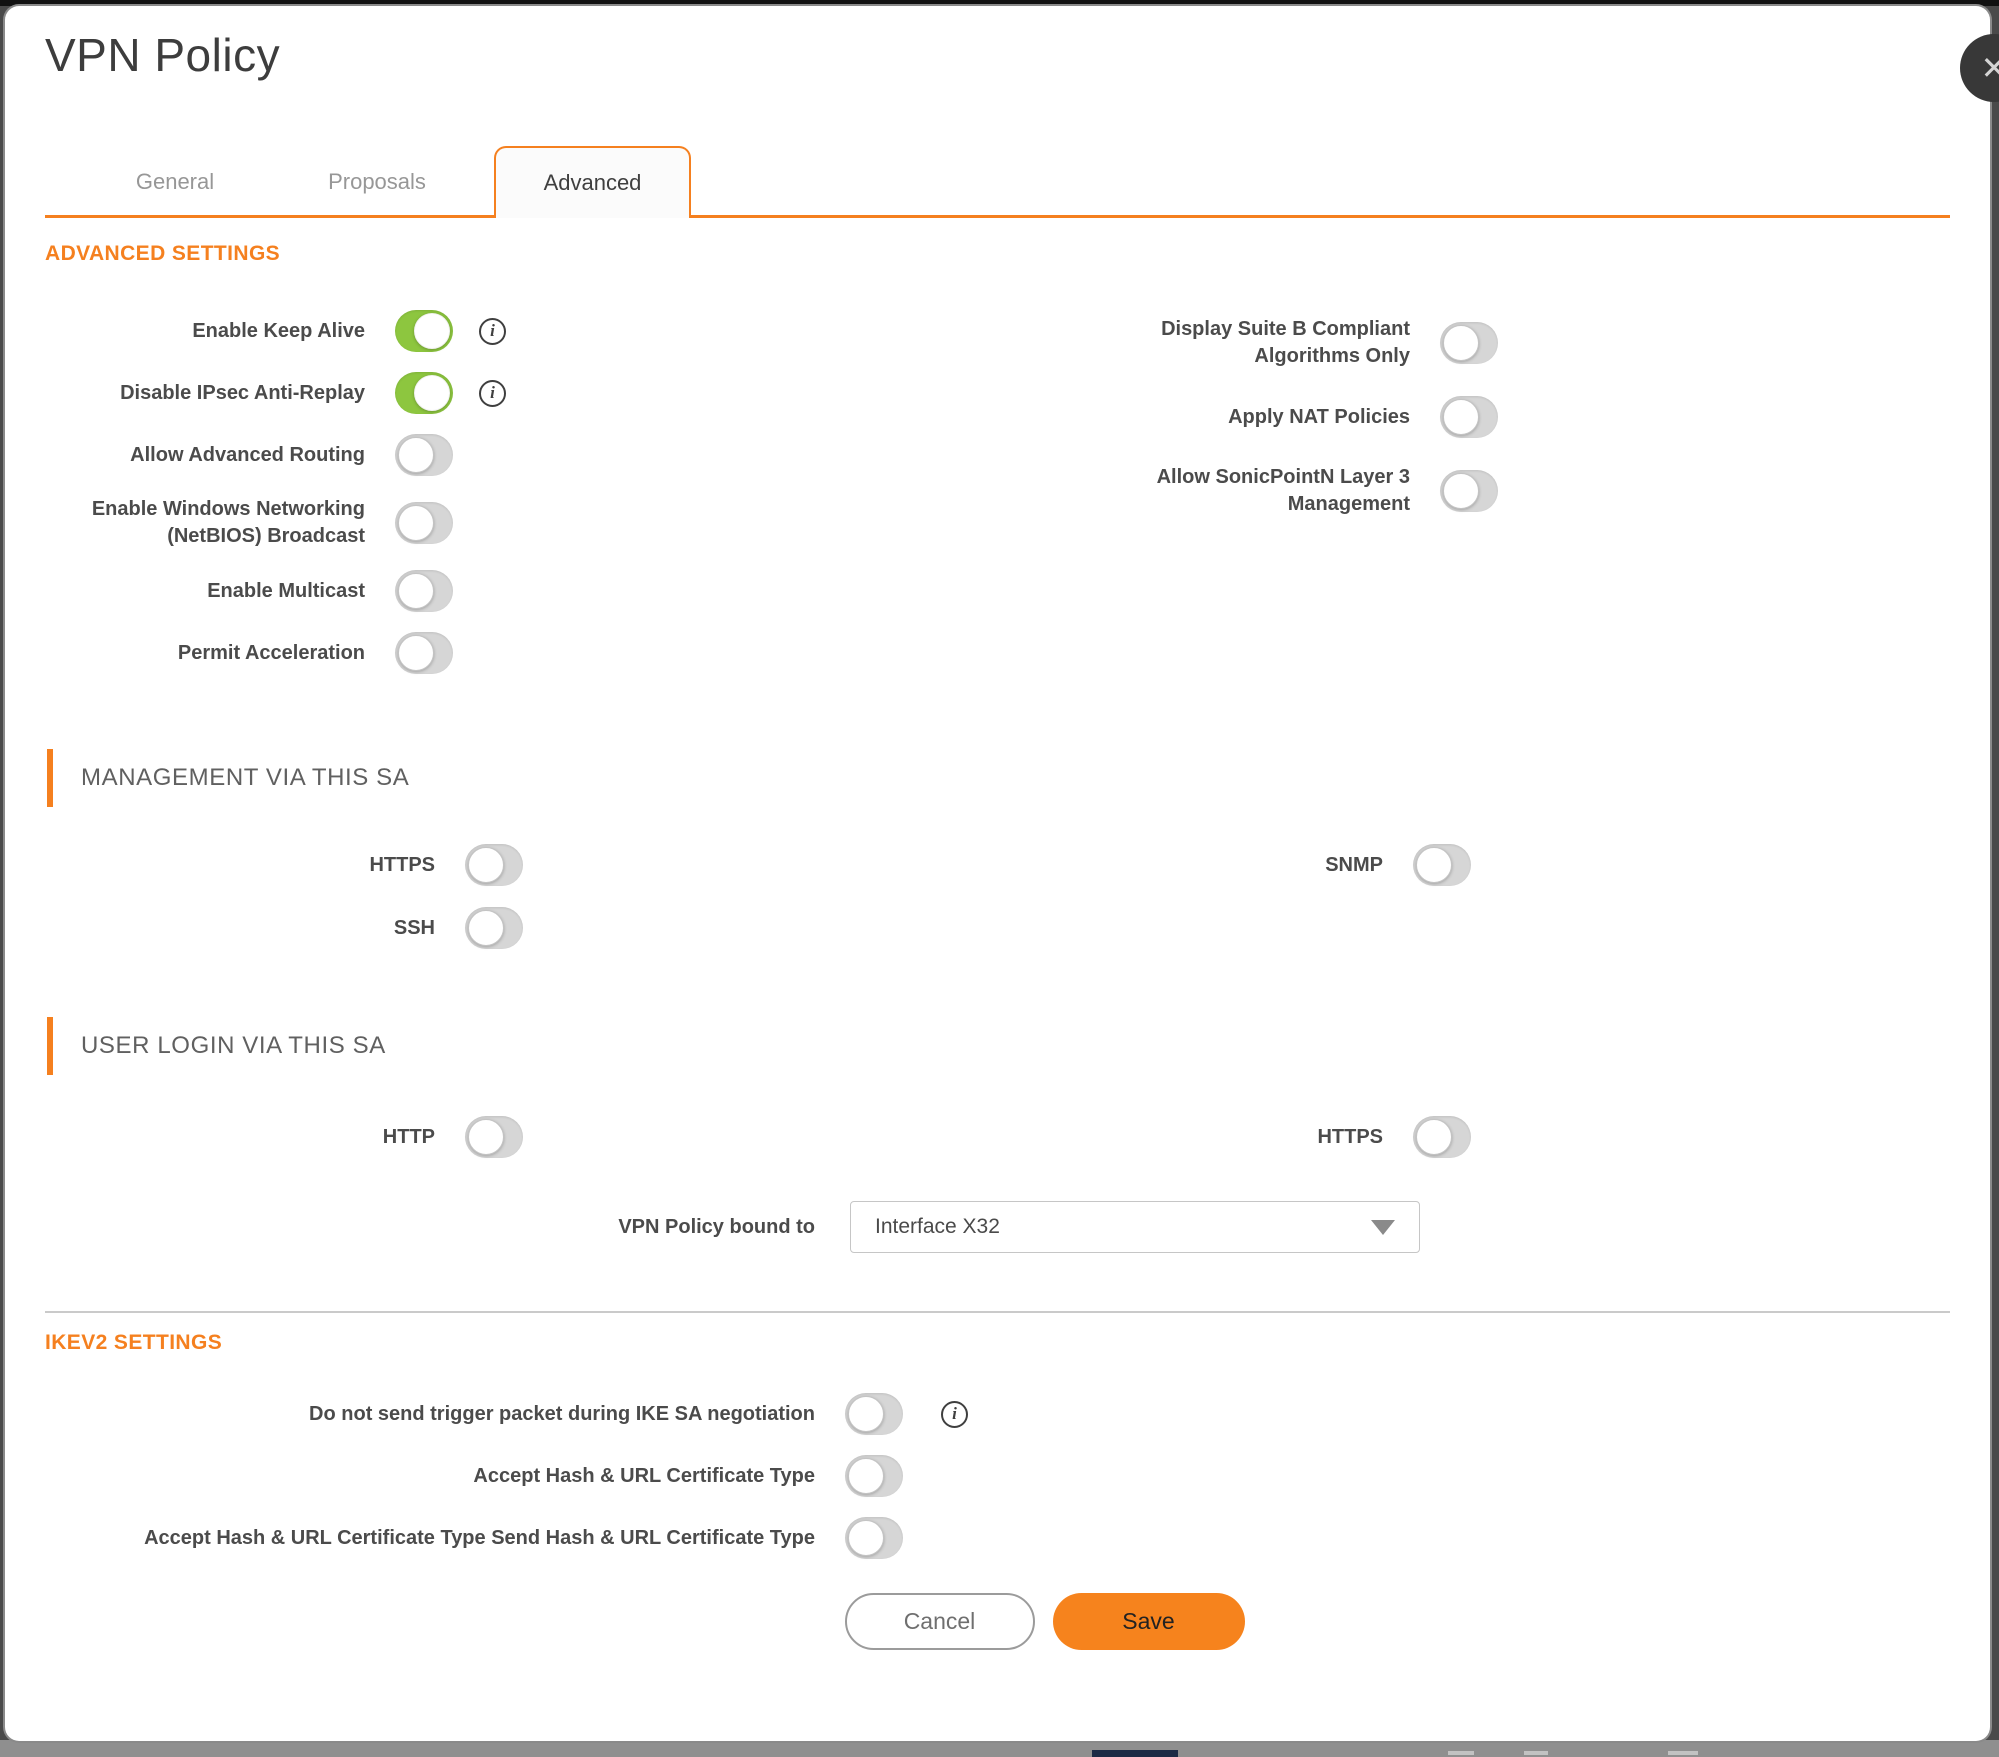  I want to click on setting-label: Allow SonicPointN Layer 3 Management, so click(1283, 490).